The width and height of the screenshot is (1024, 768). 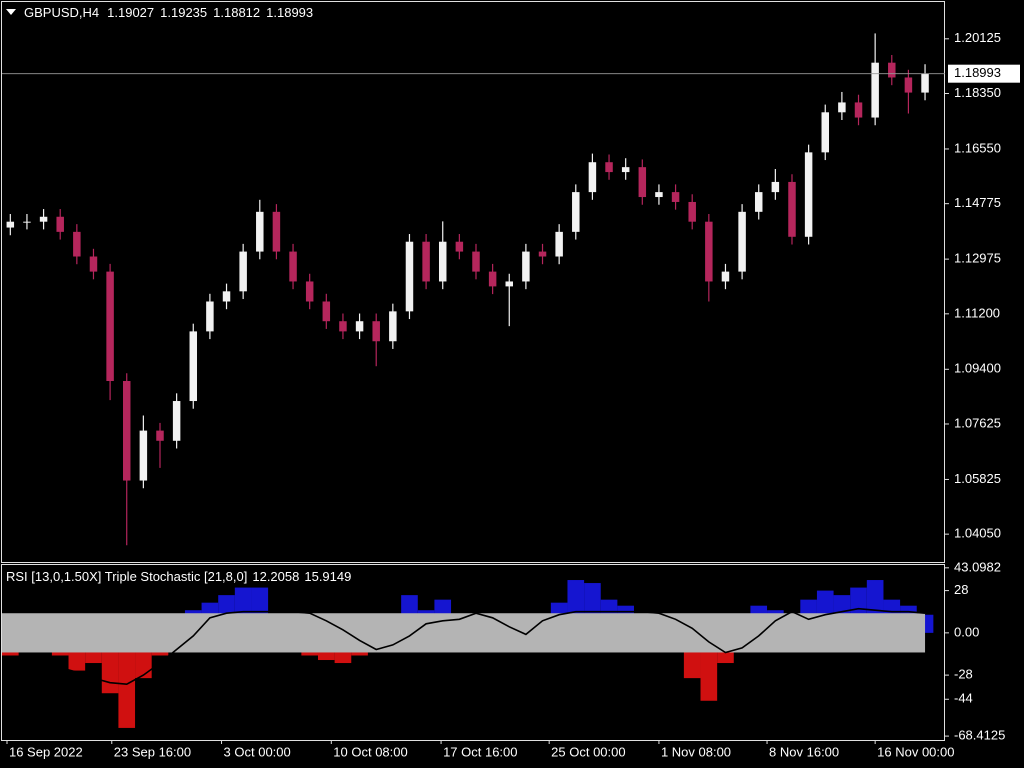 I want to click on histogram-bar, so click(x=127, y=680).